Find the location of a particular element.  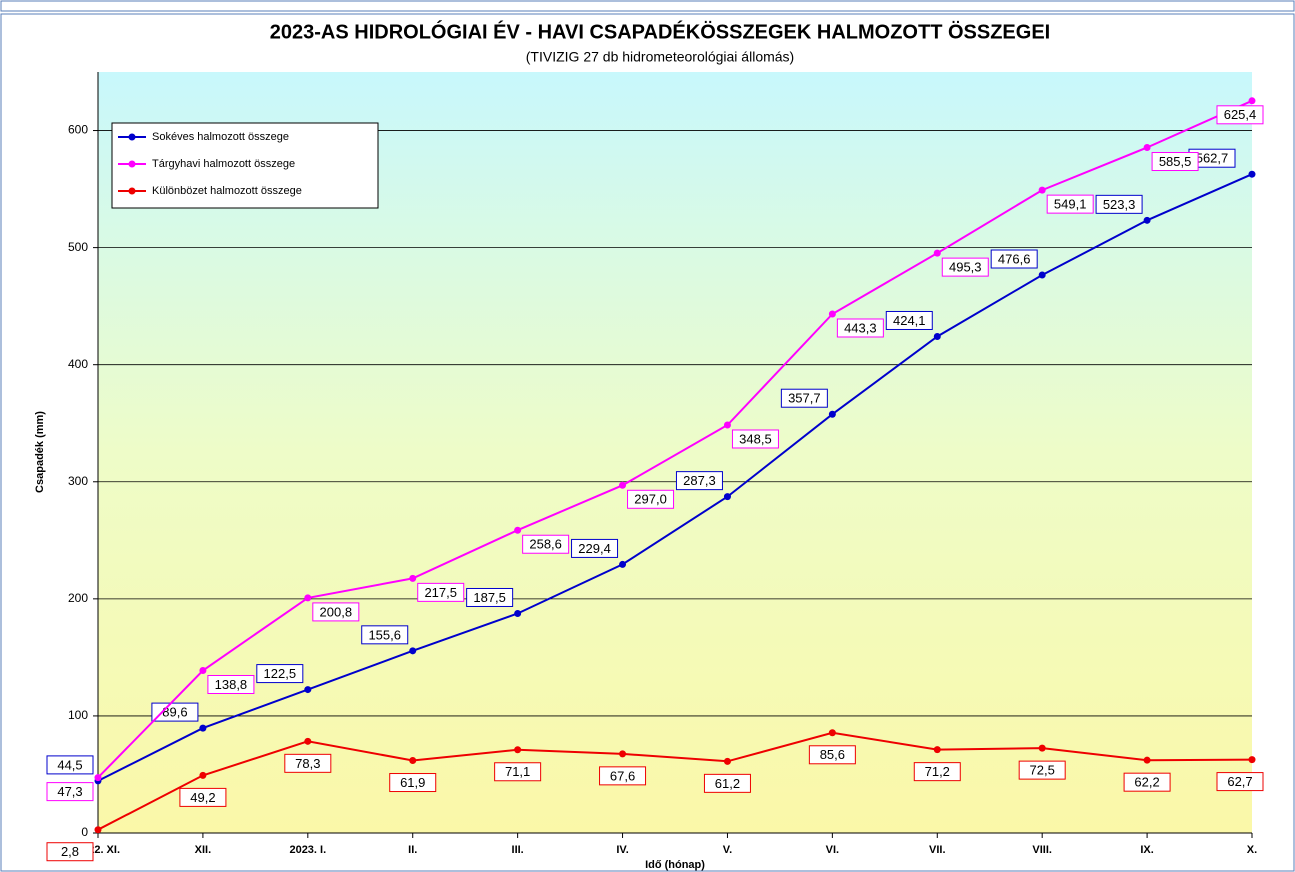

data-label: 122,5 is located at coordinates (280, 673).